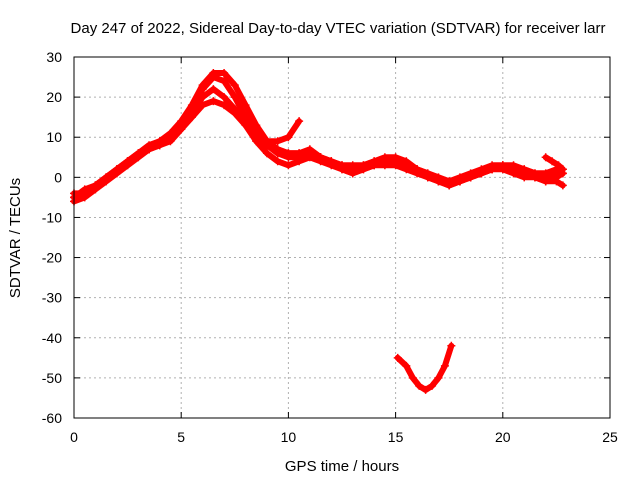 This screenshot has width=640, height=480. What do you see at coordinates (52, 378) in the screenshot?
I see `y-tick-label--50: -50` at bounding box center [52, 378].